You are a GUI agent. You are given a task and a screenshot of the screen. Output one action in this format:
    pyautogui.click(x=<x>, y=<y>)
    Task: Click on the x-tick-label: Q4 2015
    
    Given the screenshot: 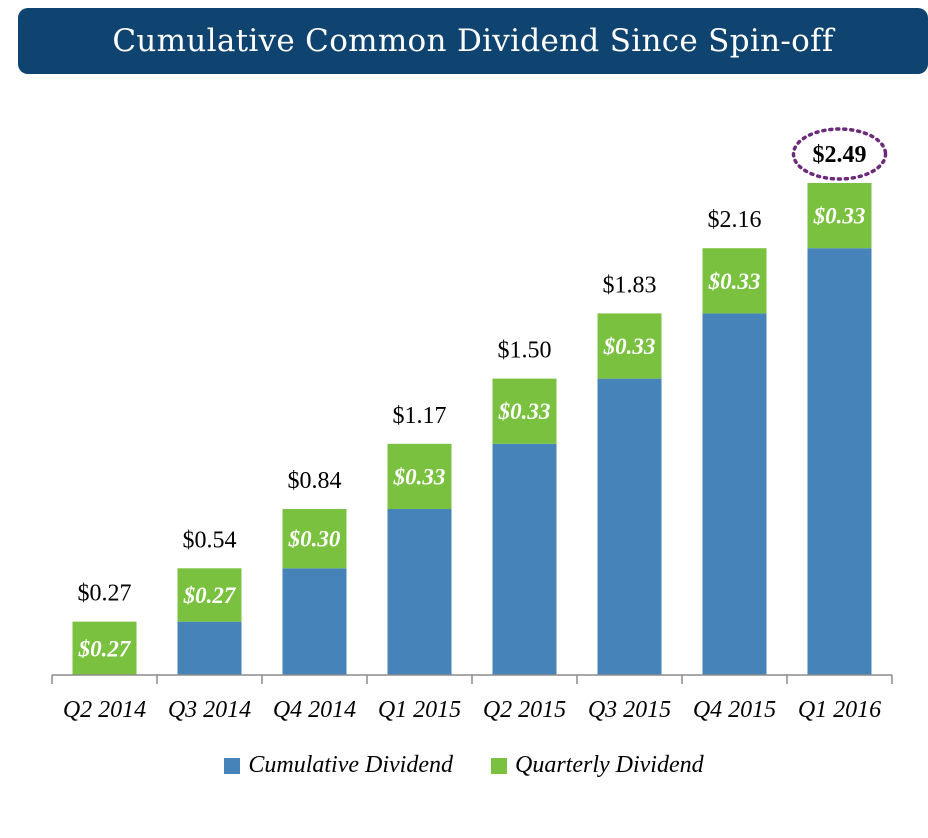 What is the action you would take?
    pyautogui.click(x=734, y=710)
    